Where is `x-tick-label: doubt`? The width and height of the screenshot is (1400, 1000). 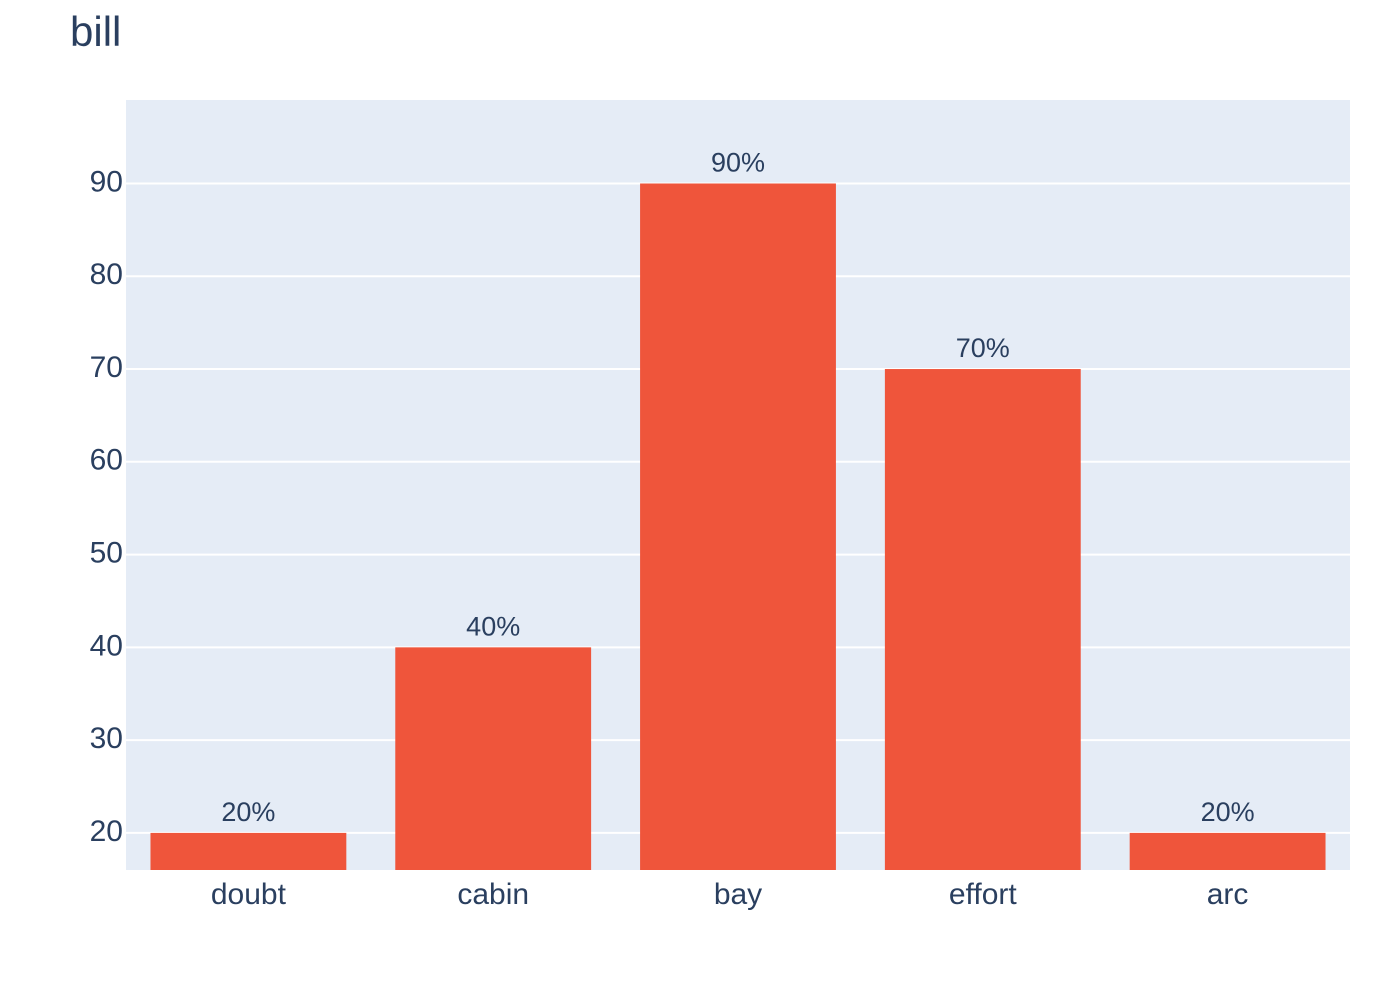 x-tick-label: doubt is located at coordinates (249, 894).